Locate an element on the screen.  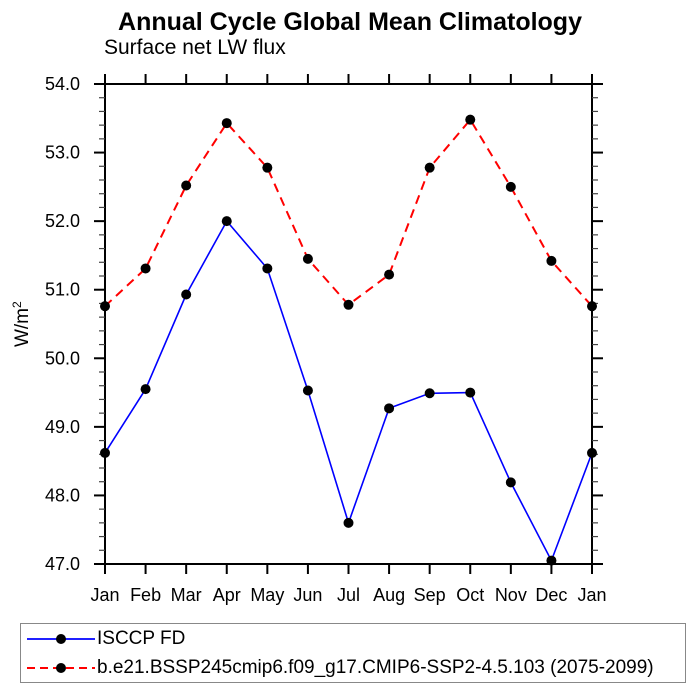
y-tick-label: 47.0 is located at coordinates (62, 564).